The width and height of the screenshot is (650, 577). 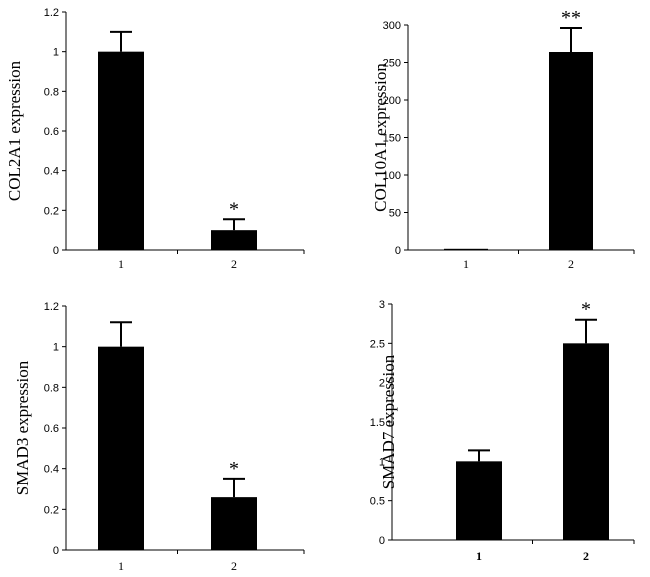 I want to click on y-tick-label: 2, so click(x=382, y=384).